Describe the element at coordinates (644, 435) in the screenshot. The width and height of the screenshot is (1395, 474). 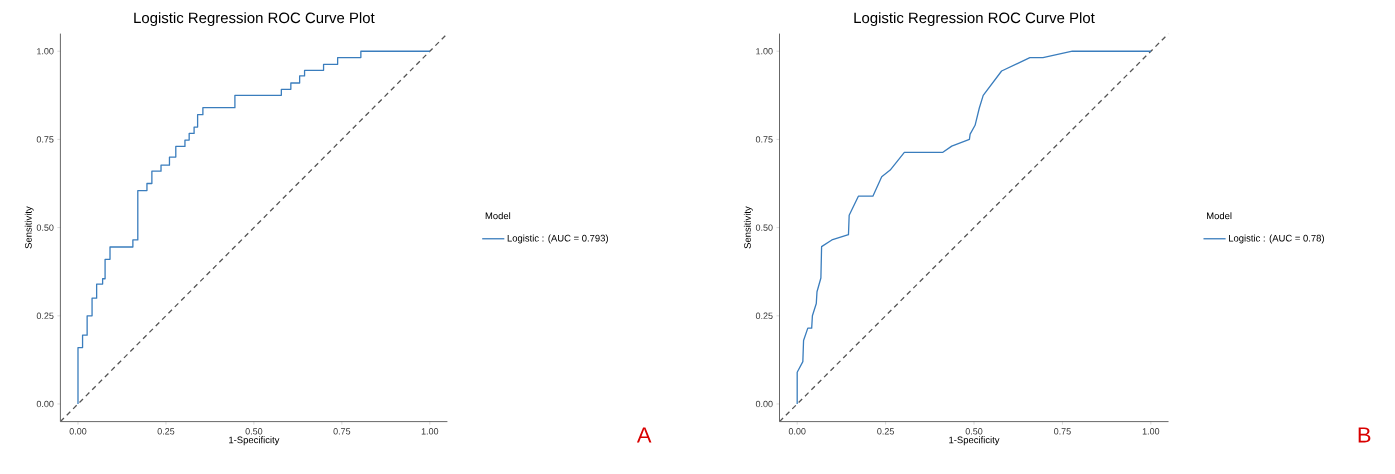
I see `text: A` at that location.